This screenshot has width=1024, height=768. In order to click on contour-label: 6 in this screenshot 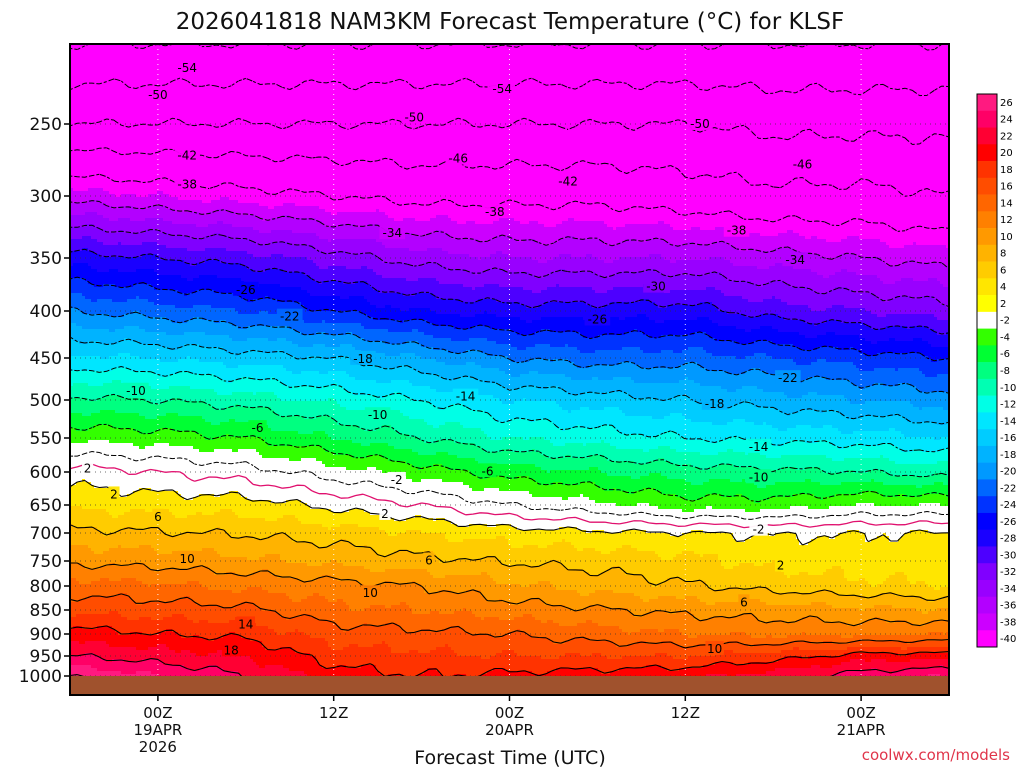, I will do `click(158, 516)`.